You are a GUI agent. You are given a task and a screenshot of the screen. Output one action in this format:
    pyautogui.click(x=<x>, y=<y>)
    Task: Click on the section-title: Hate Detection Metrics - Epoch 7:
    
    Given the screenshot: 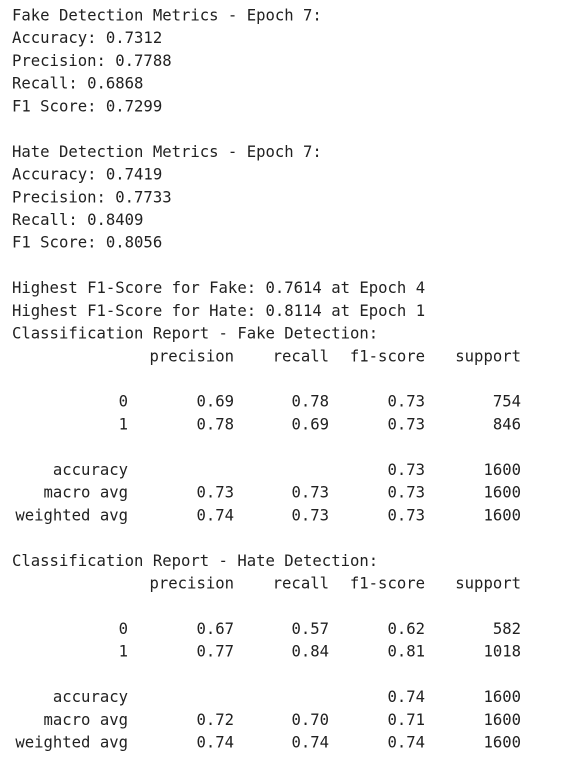 What is the action you would take?
    pyautogui.click(x=167, y=152)
    